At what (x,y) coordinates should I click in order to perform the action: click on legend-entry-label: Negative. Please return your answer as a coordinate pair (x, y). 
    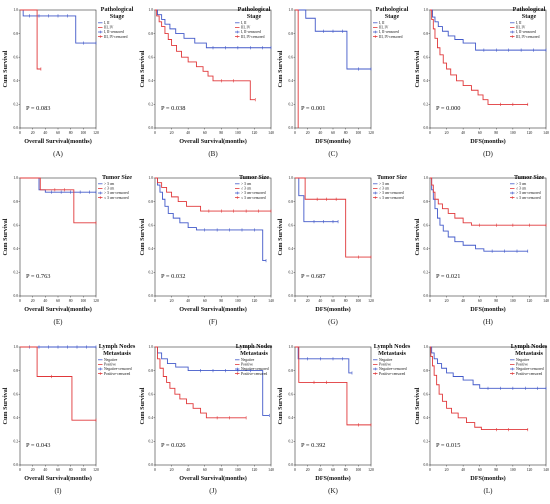
    Looking at the image, I should click on (386, 360).